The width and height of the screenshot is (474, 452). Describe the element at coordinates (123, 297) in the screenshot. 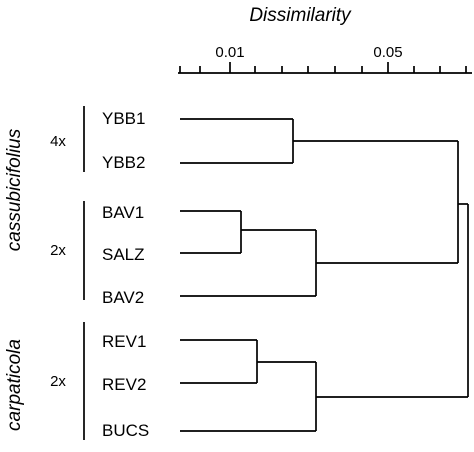

I see `leaf-label-bav2: BAV2` at that location.